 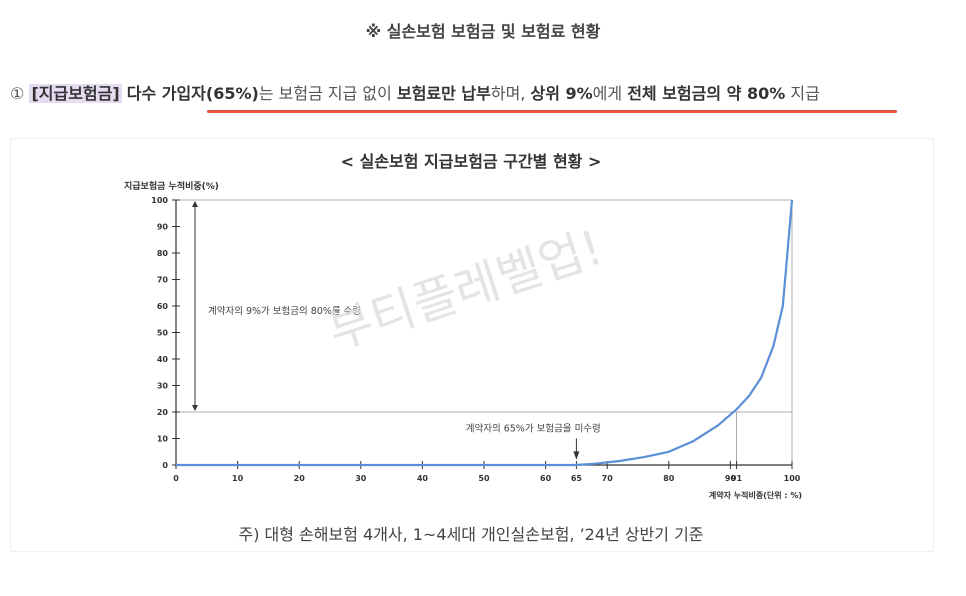 I want to click on summary-80pct: 전체 보험금의 약 80%, so click(x=706, y=93).